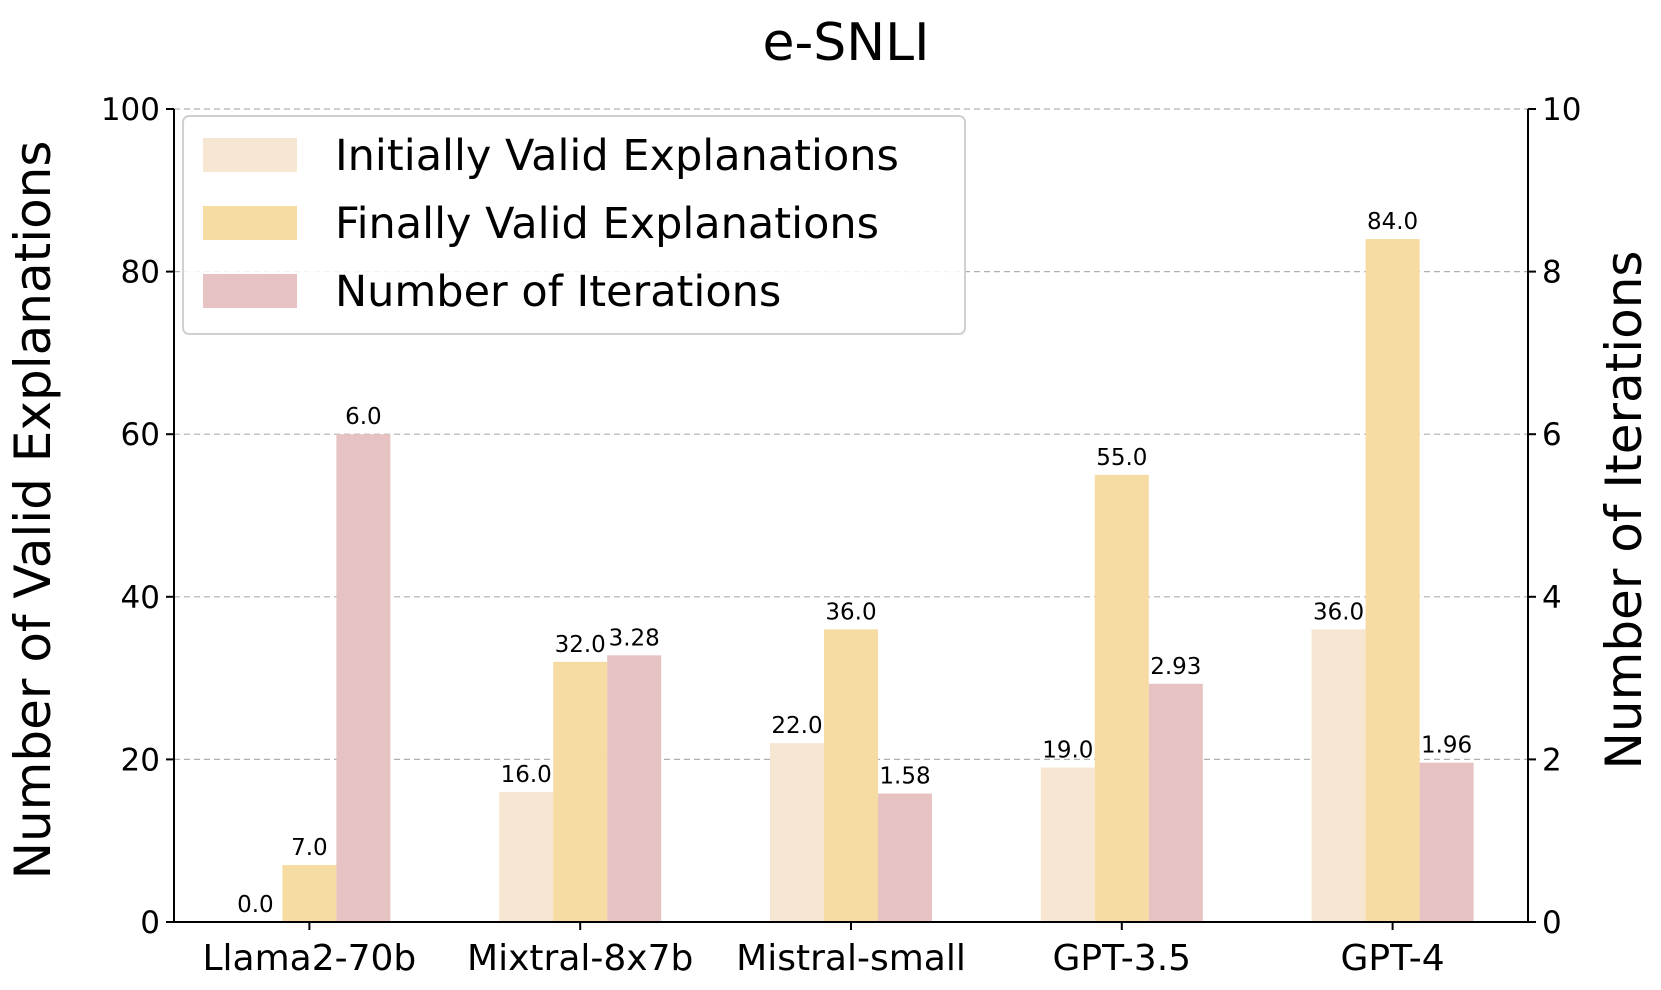 The width and height of the screenshot is (1661, 990). Describe the element at coordinates (580, 958) in the screenshot. I see `x-tick-label: Mixtral-8x7b` at that location.